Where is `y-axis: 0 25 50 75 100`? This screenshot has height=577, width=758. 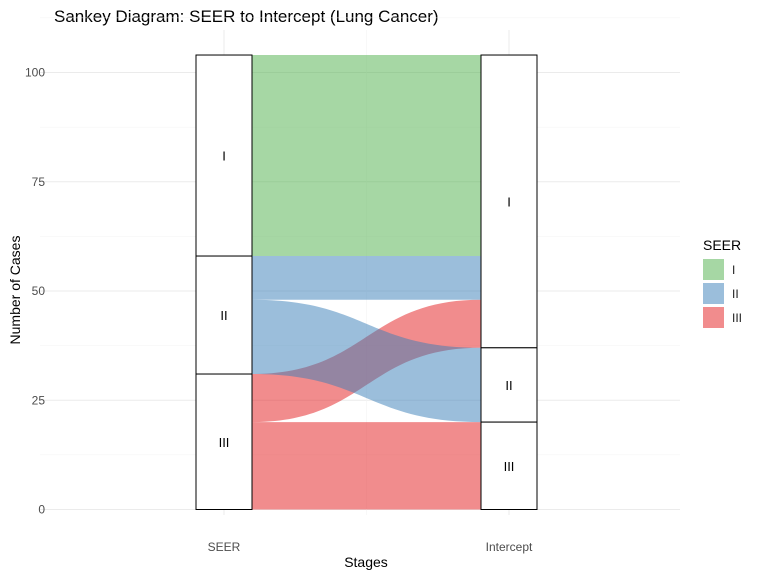 y-axis: 0 25 50 75 100 is located at coordinates (35, 291).